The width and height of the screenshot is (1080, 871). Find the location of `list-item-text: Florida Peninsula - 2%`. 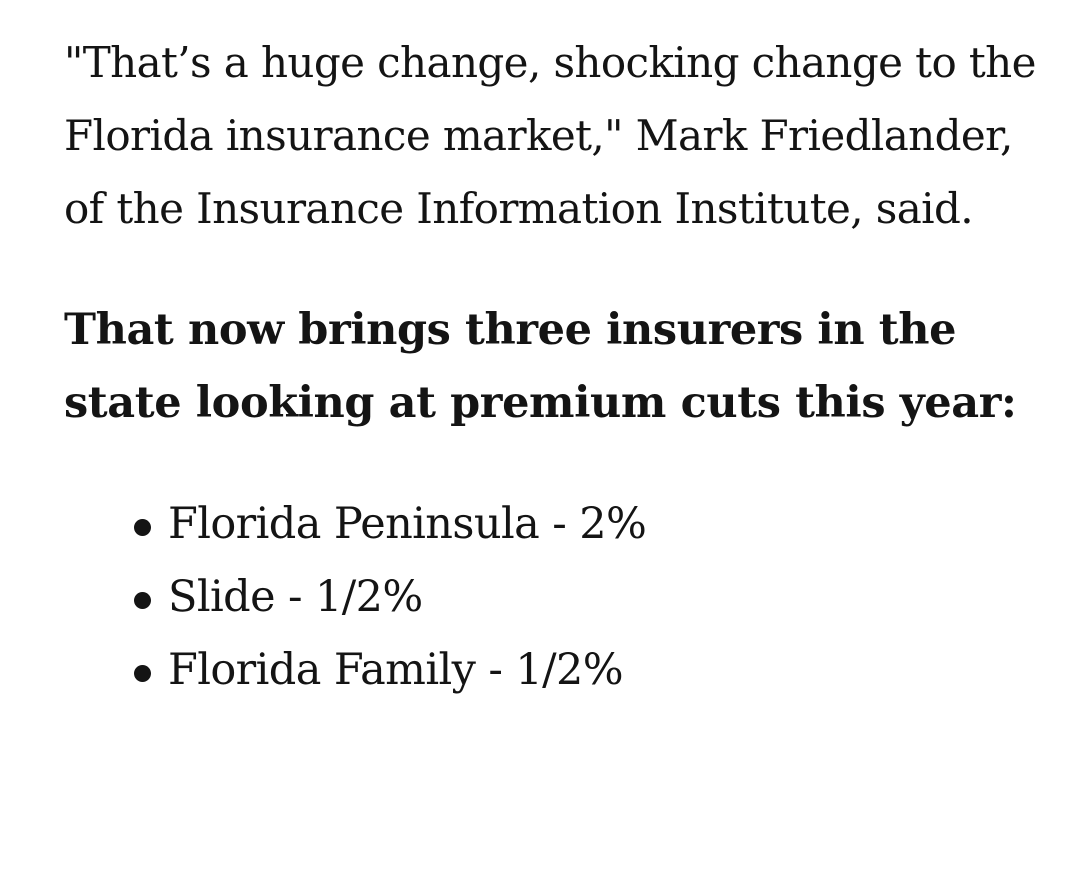

list-item-text: Florida Peninsula - 2% is located at coordinates (407, 524).